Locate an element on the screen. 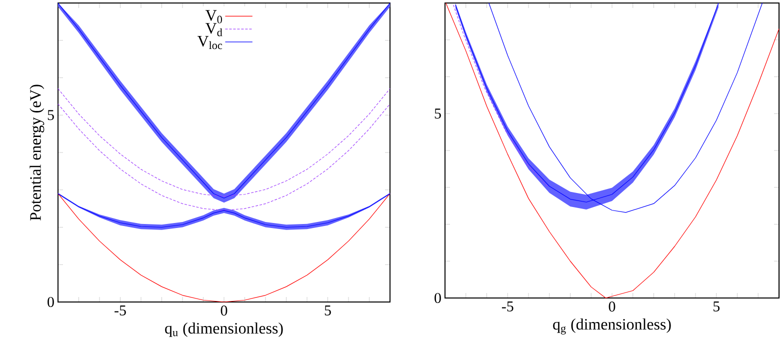  x-axis-title: q$_{u}$ (dimensionless) is located at coordinates (224, 329).